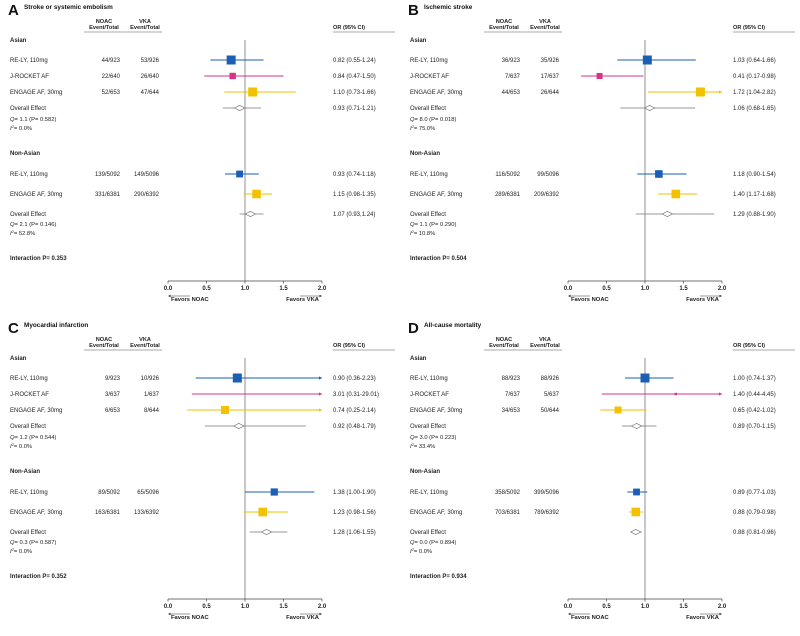 Image resolution: width=800 pixels, height=636 pixels. What do you see at coordinates (547, 493) in the screenshot?
I see `vka-events: 399/5096` at bounding box center [547, 493].